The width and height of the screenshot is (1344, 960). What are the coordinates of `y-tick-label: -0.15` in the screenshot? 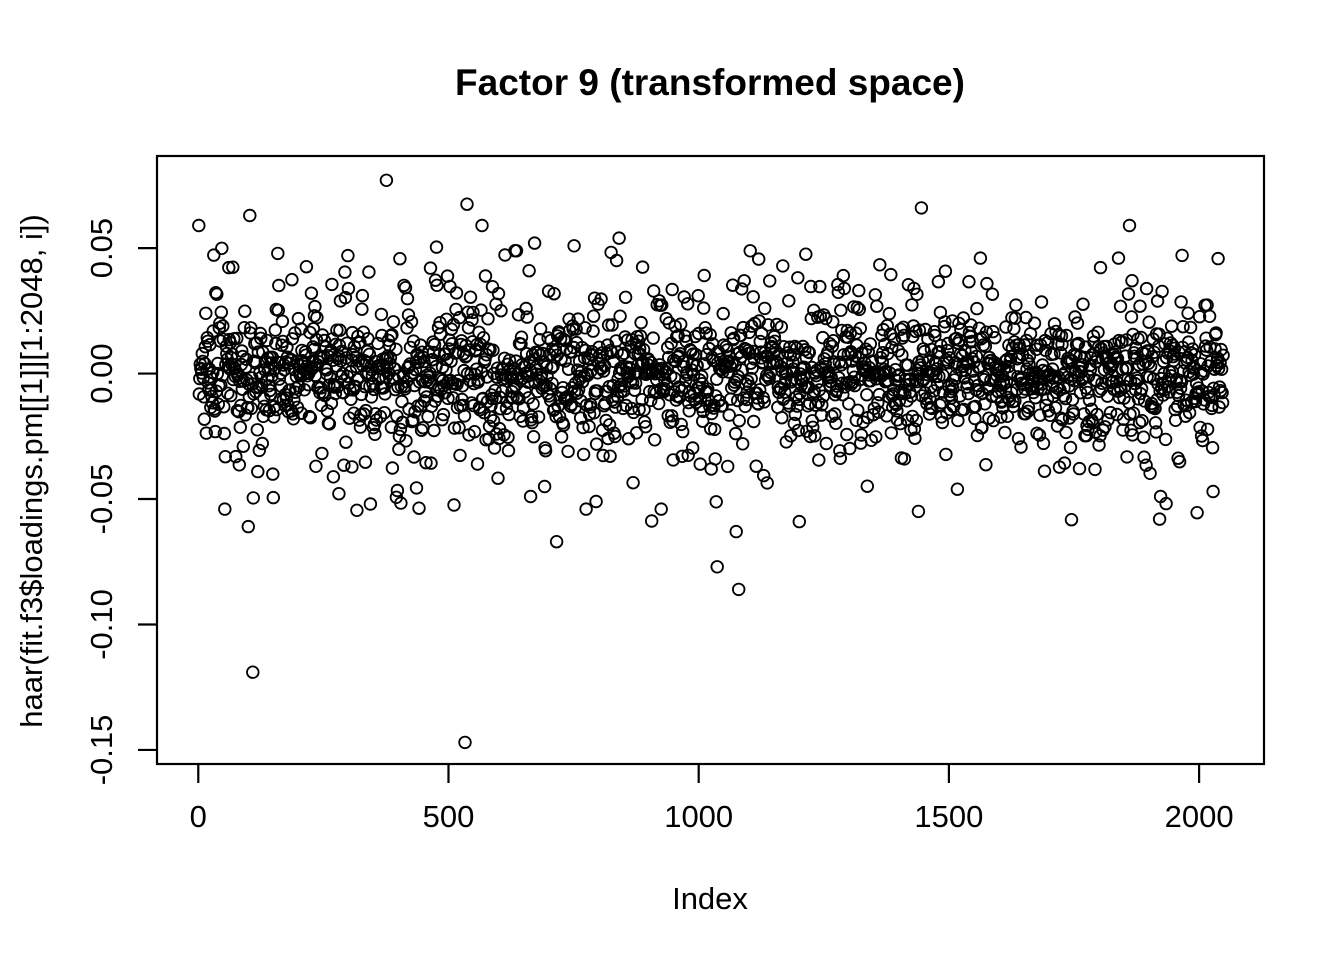 It's located at (101, 750).